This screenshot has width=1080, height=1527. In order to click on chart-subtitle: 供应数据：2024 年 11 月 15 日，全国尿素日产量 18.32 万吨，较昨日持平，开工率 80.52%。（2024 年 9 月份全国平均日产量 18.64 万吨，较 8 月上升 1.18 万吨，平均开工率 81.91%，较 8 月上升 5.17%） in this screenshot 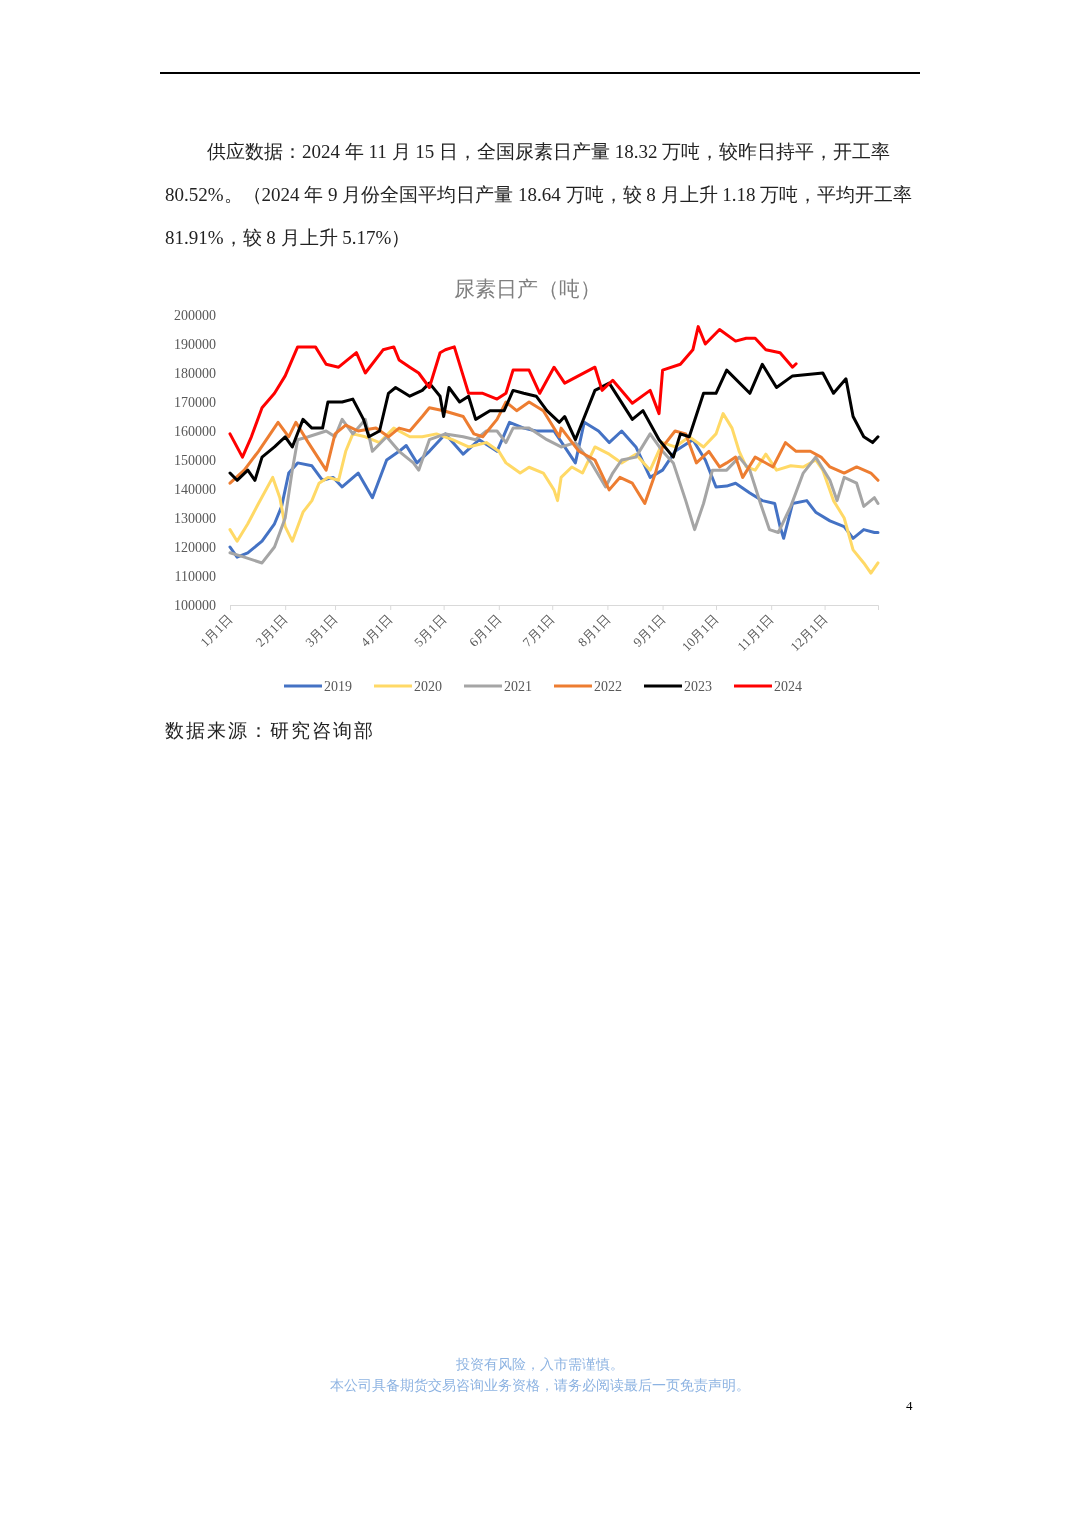, I will do `click(539, 195)`.